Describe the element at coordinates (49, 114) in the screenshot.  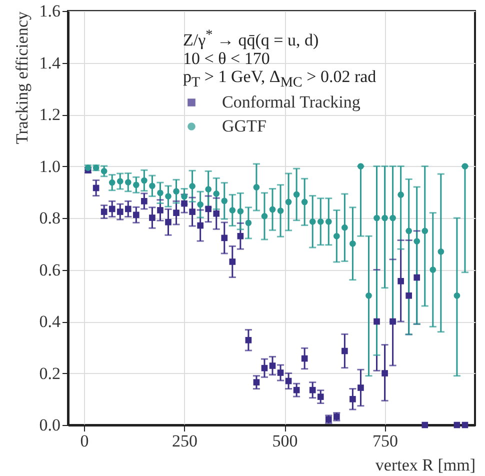
I see `y-tick-label: 1.2` at that location.